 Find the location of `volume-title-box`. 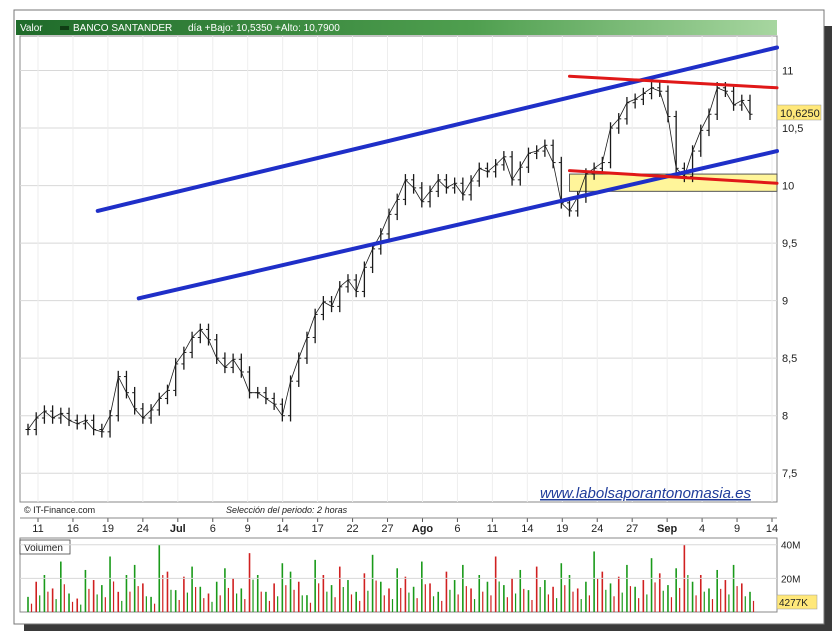

volume-title-box is located at coordinates (45, 547).